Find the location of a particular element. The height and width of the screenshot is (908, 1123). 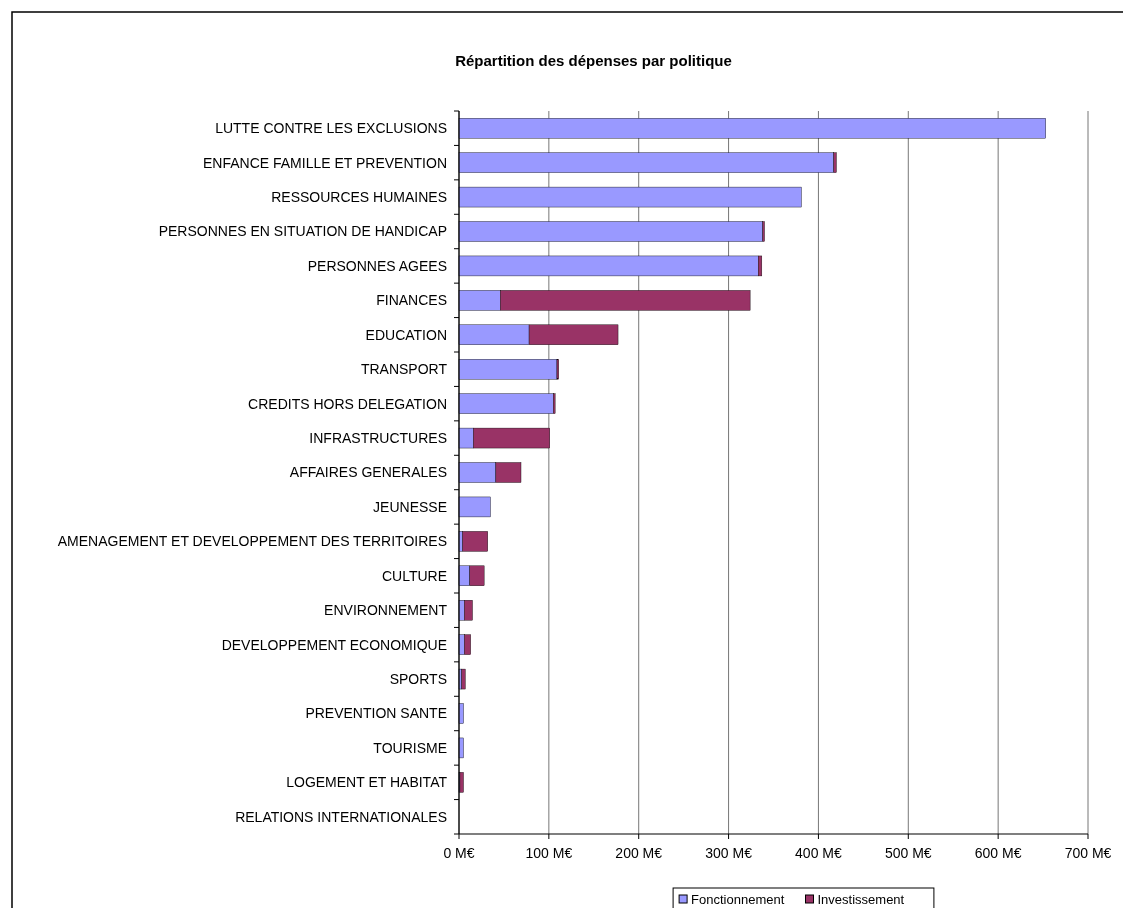

y-tick-label: LUTTE CONTRE LES EXCLUSIONS is located at coordinates (331, 128).